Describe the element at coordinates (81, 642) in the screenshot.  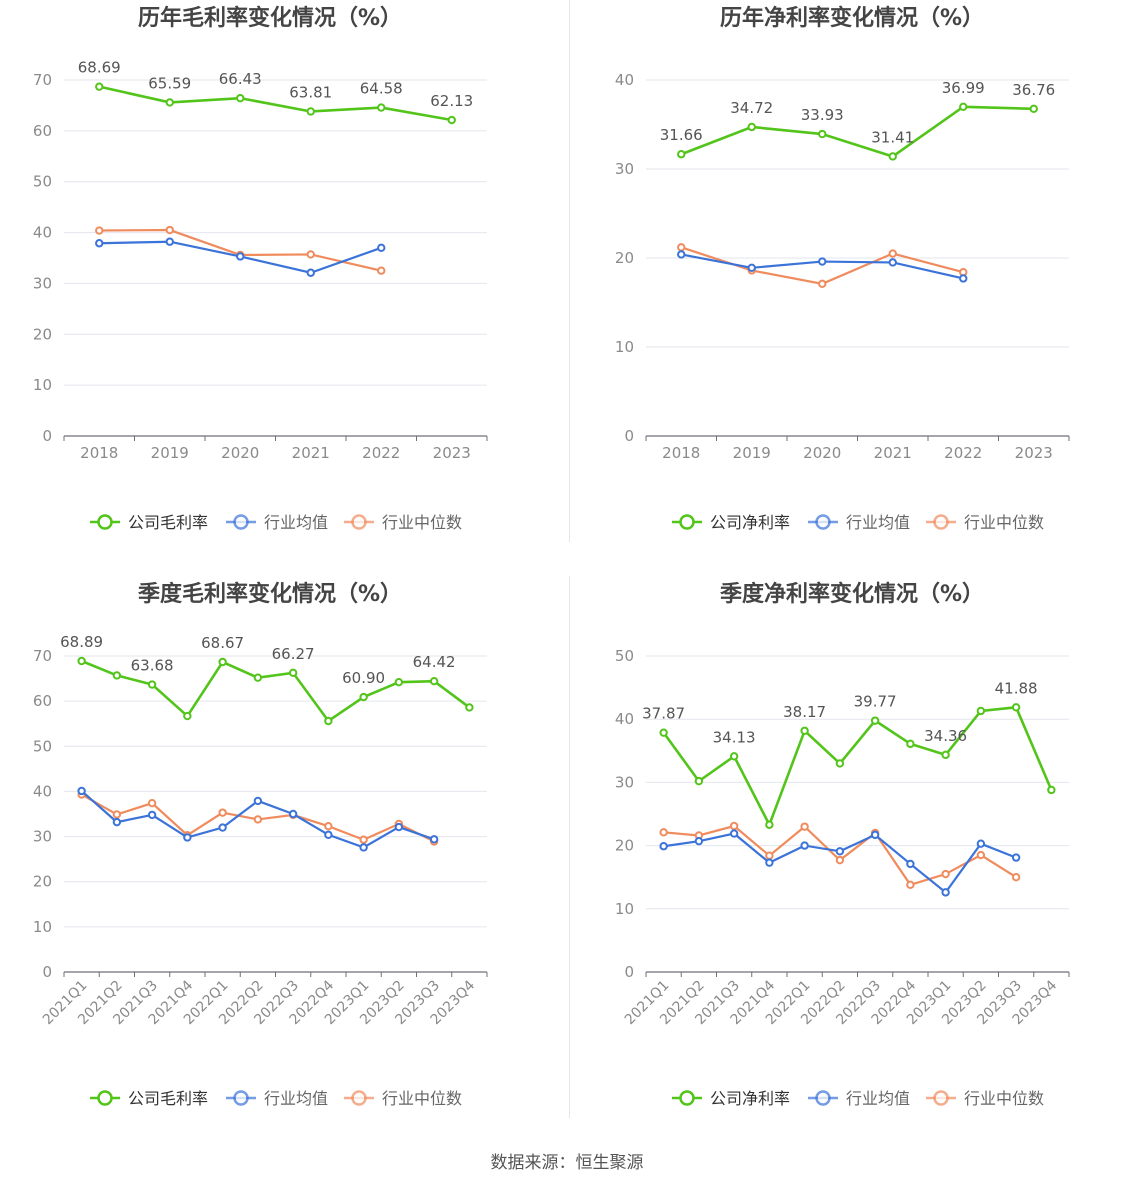
I see `data-label: 68.89` at that location.